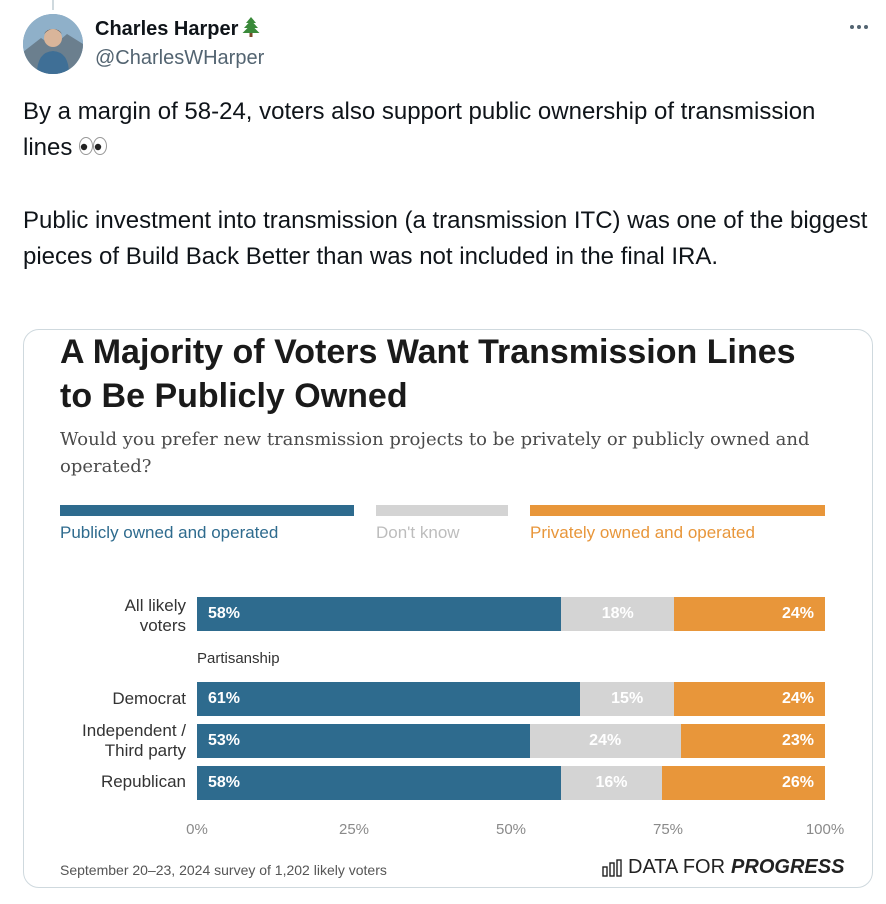 The width and height of the screenshot is (886, 904). I want to click on row-label-independent: Independent / Third party, so click(121, 741).